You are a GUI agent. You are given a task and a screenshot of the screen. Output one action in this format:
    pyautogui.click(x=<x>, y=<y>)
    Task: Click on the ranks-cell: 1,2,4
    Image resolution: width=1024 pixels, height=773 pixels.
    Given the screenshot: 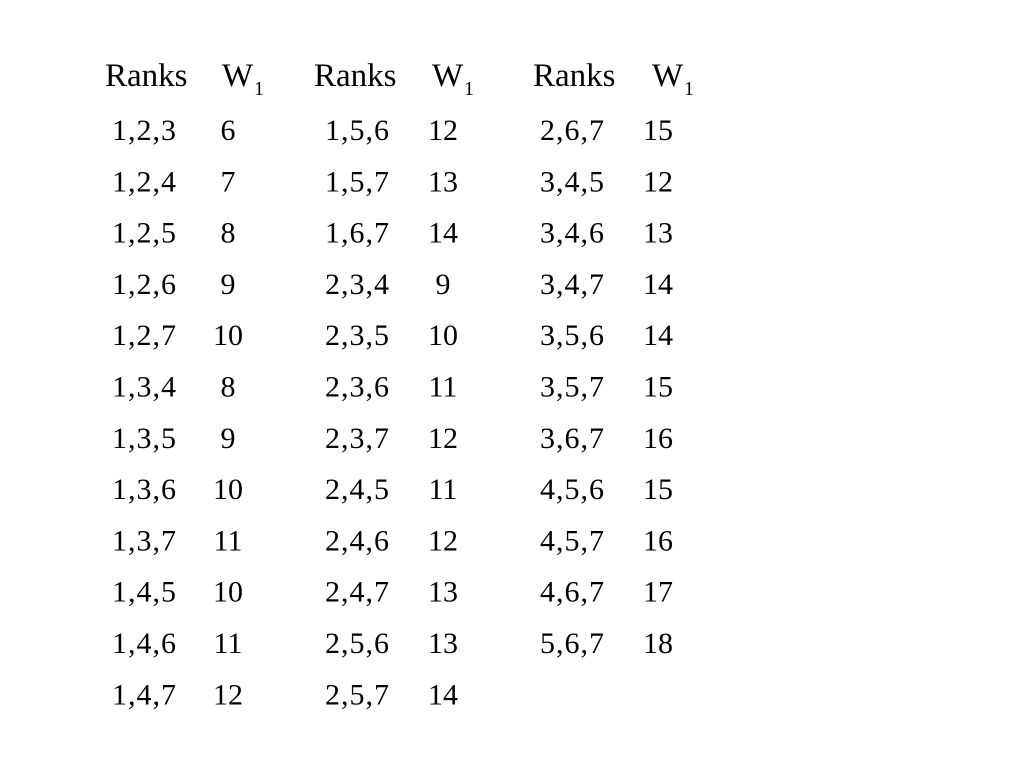 What is the action you would take?
    pyautogui.click(x=144, y=181)
    